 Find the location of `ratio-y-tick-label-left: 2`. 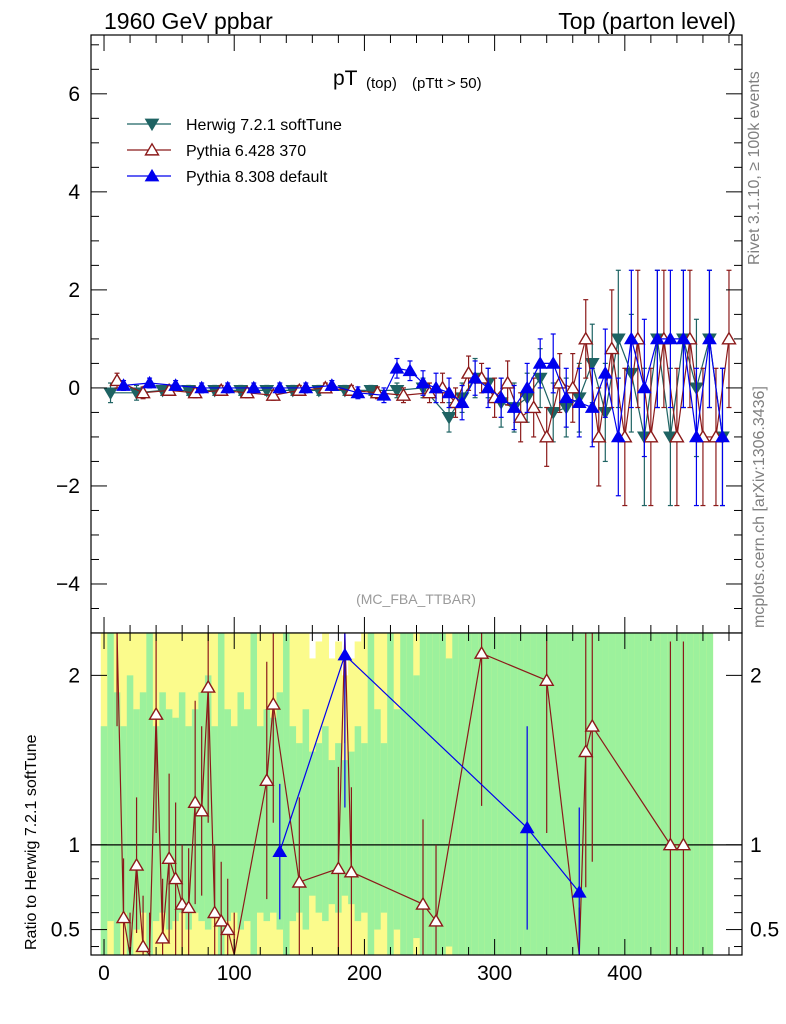

ratio-y-tick-label-left: 2 is located at coordinates (74, 675).